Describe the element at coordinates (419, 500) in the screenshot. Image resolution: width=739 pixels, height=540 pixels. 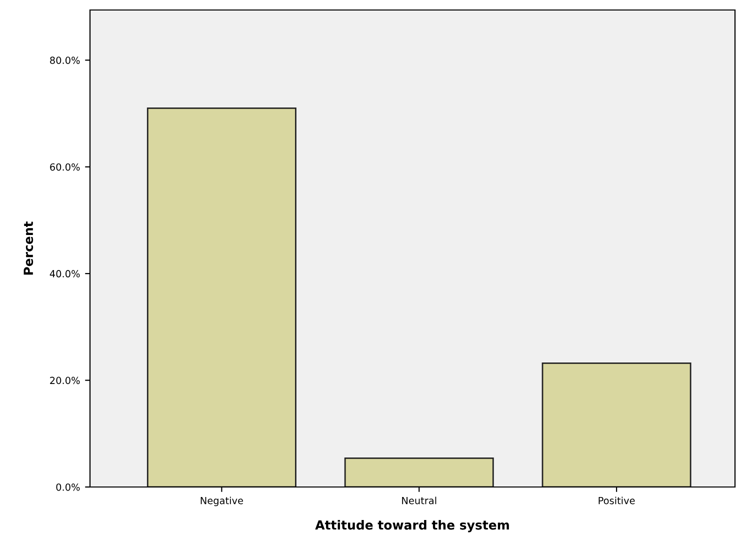
I see `x-tick-label: Neutral` at that location.